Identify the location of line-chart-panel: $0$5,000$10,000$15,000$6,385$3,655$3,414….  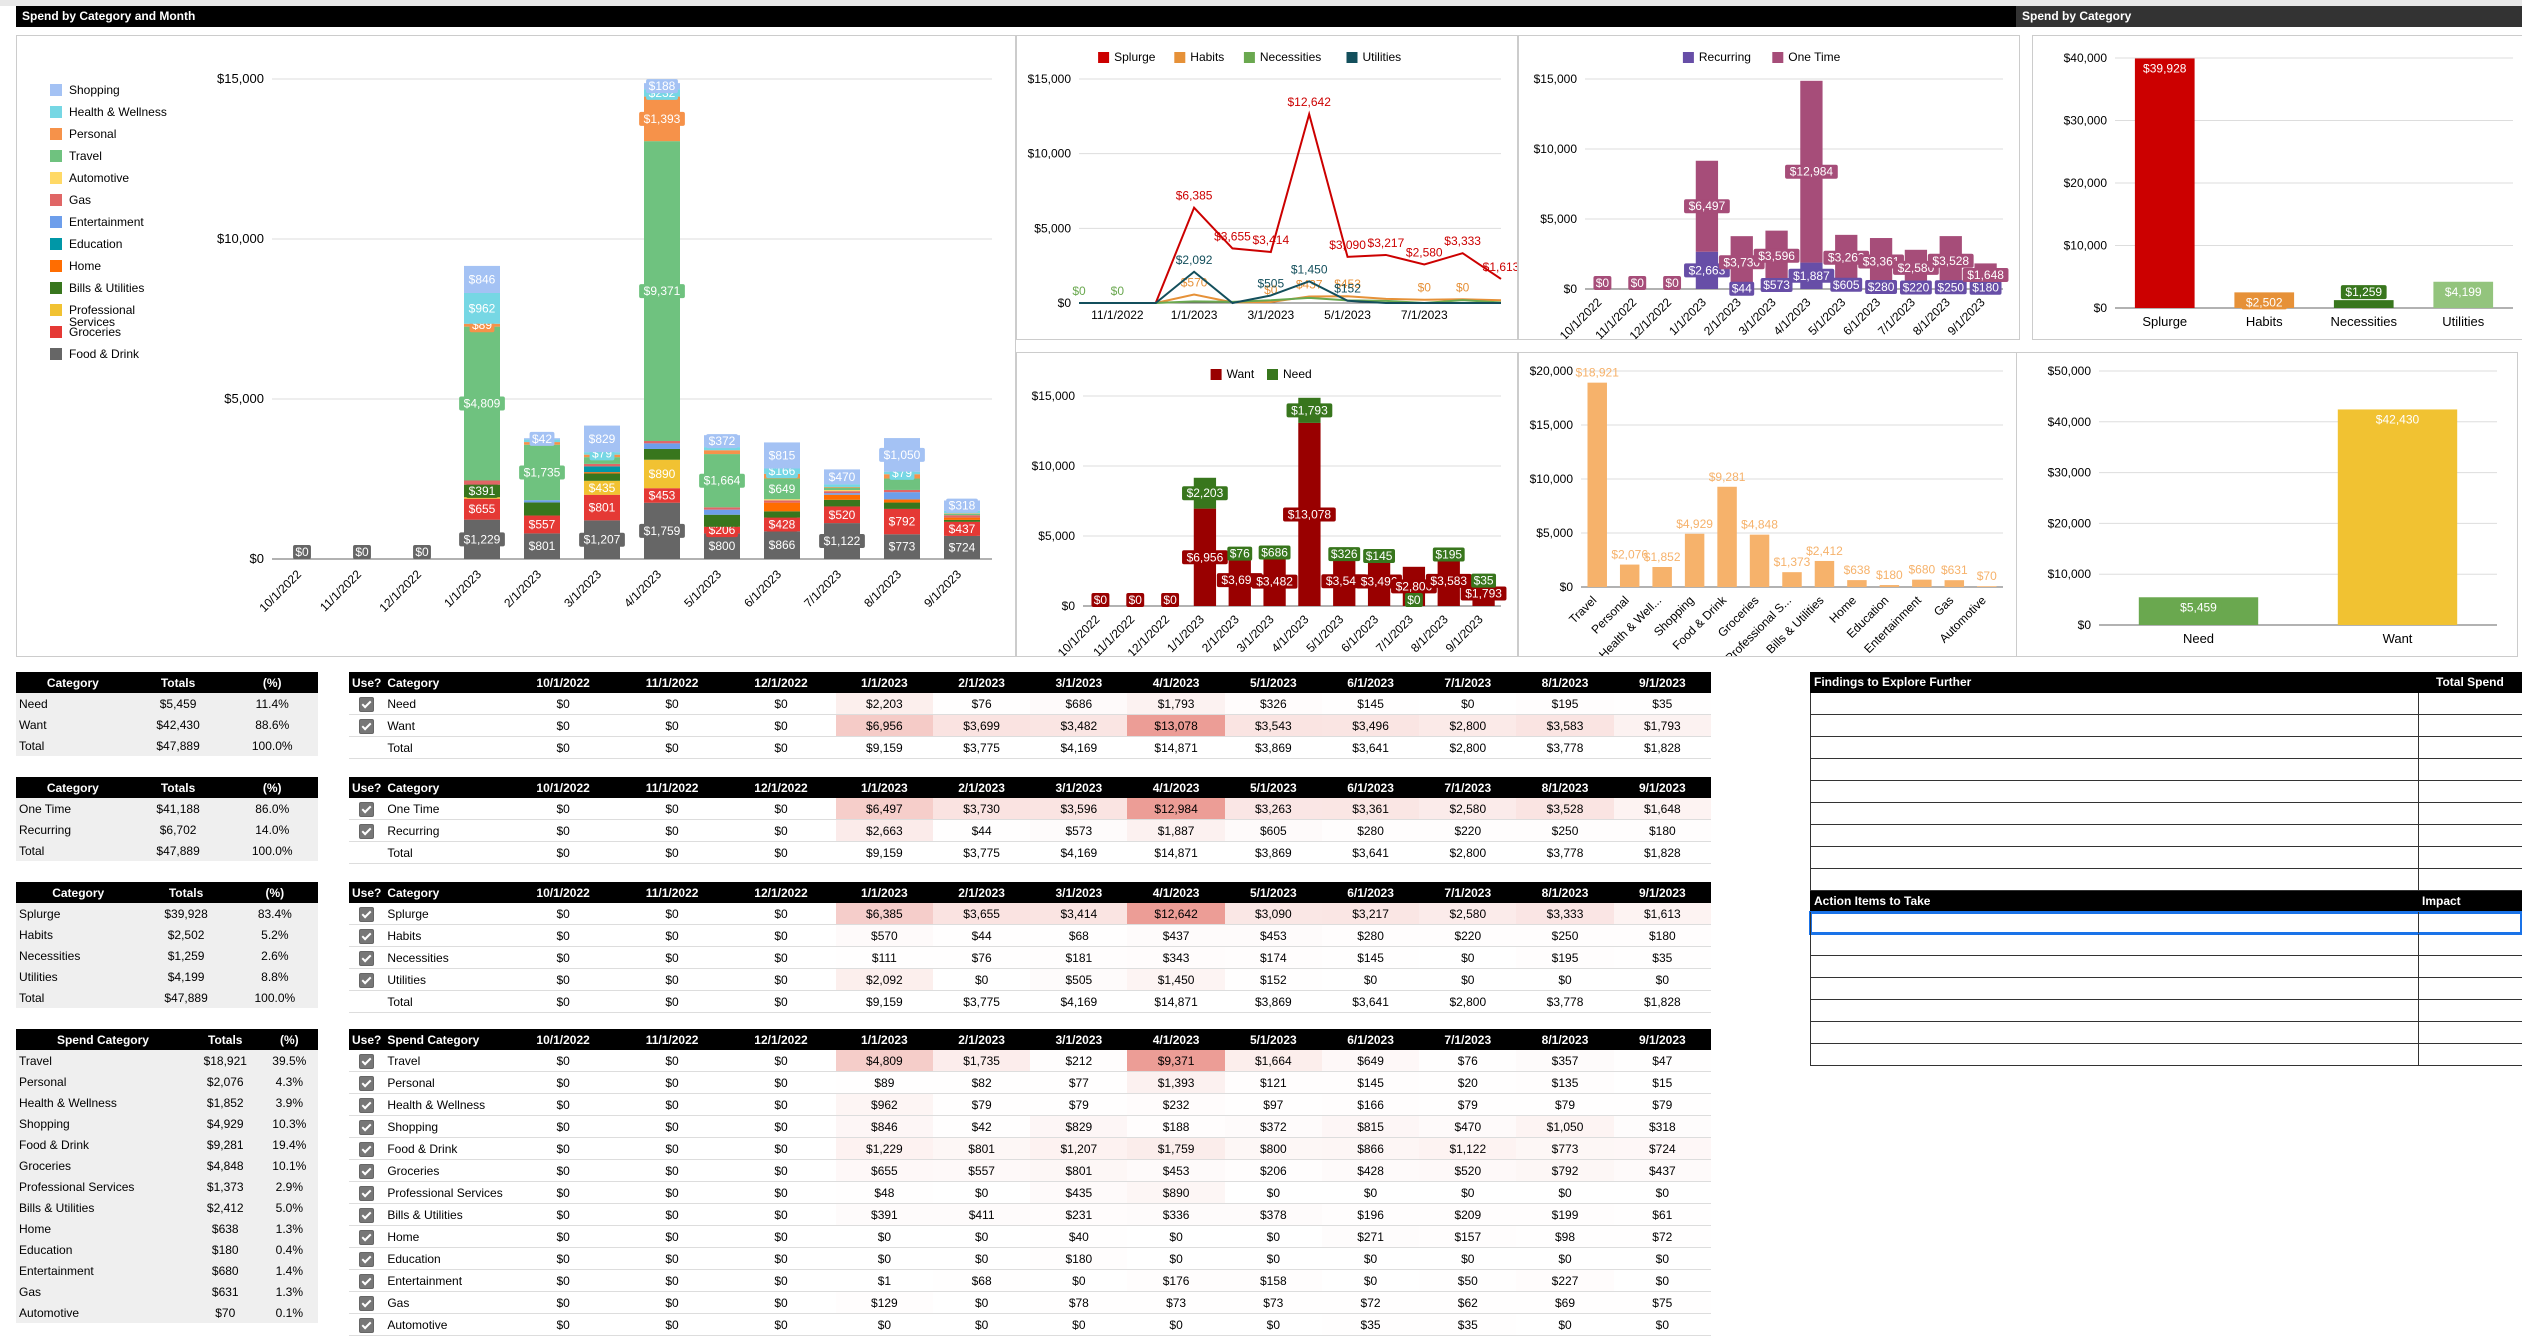
(1267, 187).